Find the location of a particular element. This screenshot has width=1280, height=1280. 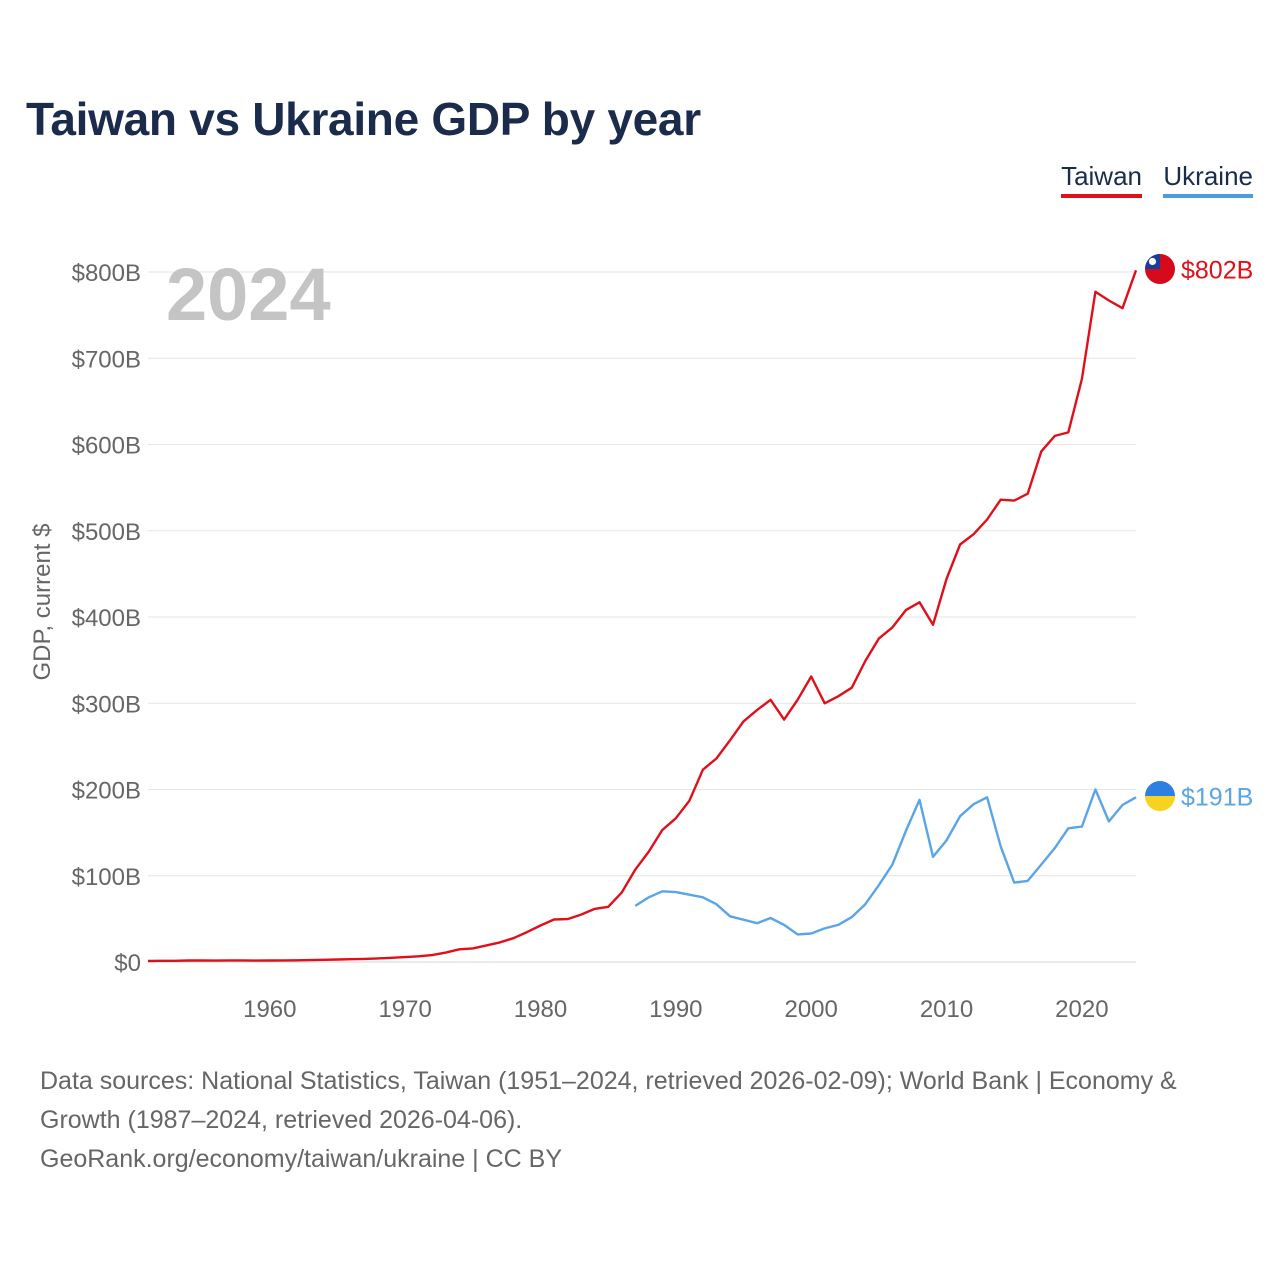

end-label-taiwan: $802B is located at coordinates (1217, 270).